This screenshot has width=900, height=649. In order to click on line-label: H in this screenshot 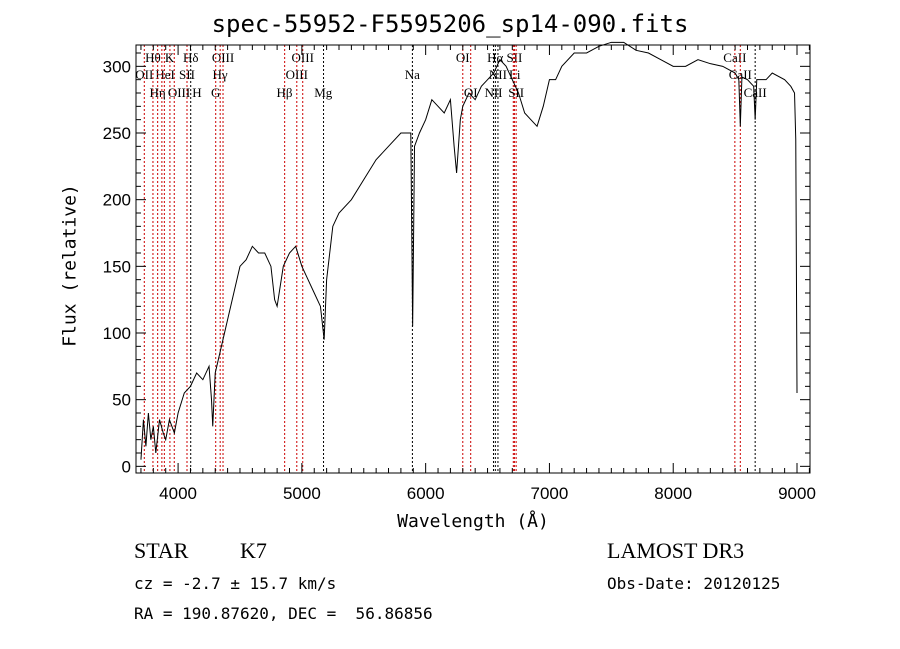, I will do `click(196, 92)`.